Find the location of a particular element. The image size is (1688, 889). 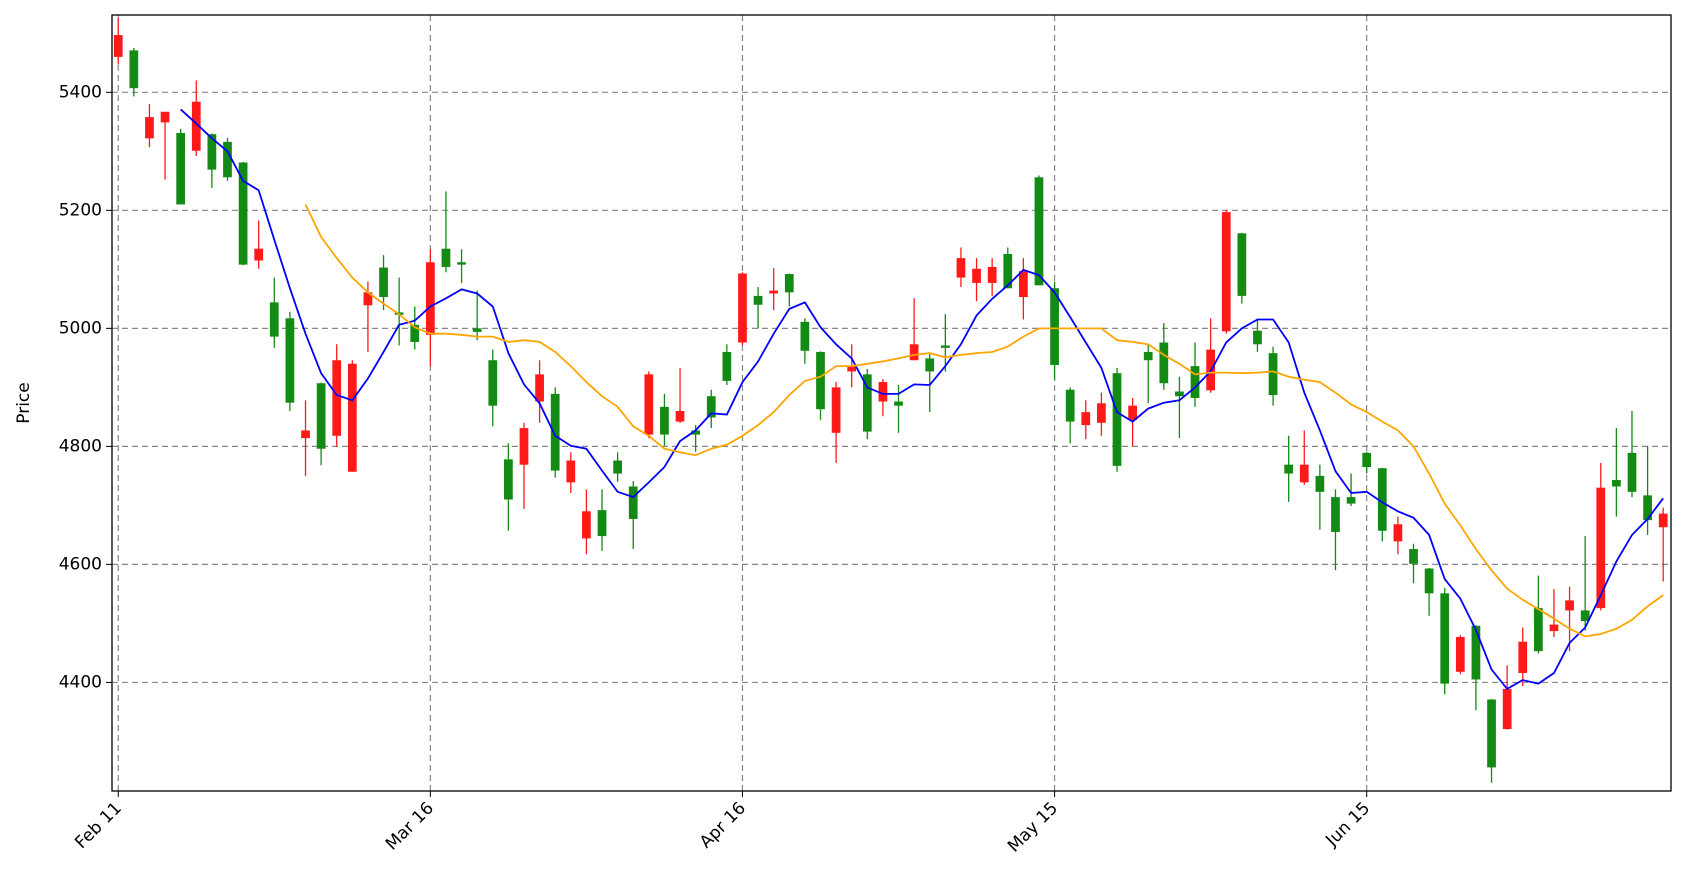

y-tick-label: 4400 is located at coordinates (80, 682).